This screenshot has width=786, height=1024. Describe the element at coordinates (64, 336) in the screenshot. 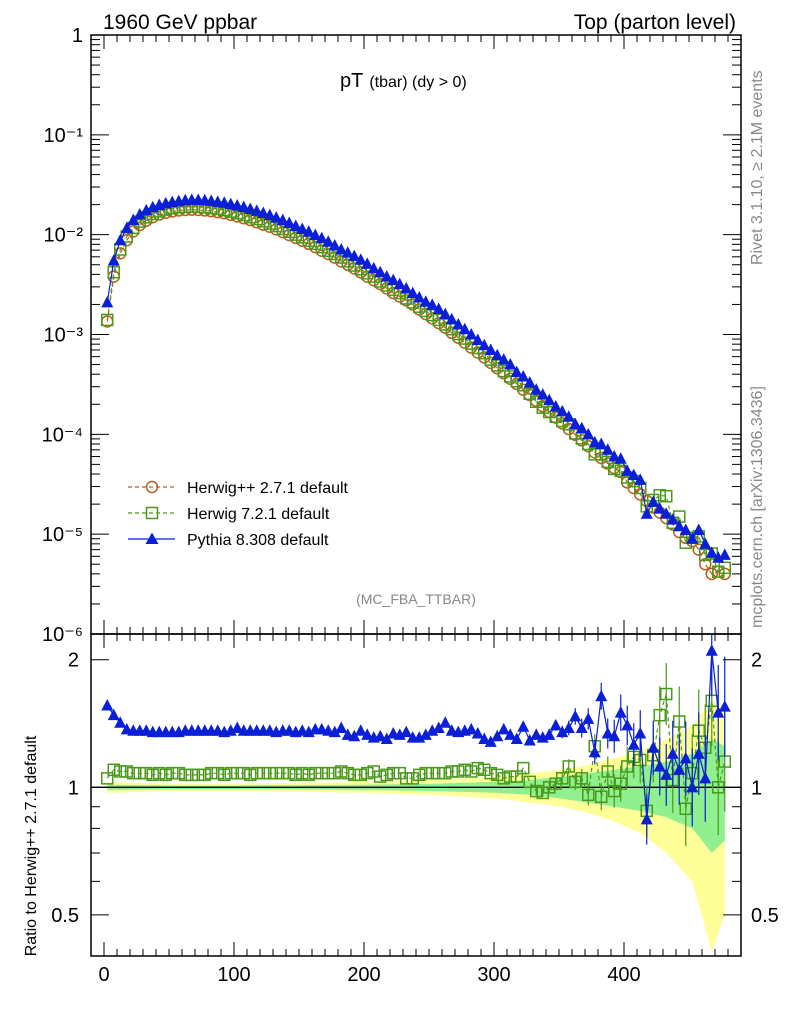

I see `ytick-label: 10⁻³` at that location.